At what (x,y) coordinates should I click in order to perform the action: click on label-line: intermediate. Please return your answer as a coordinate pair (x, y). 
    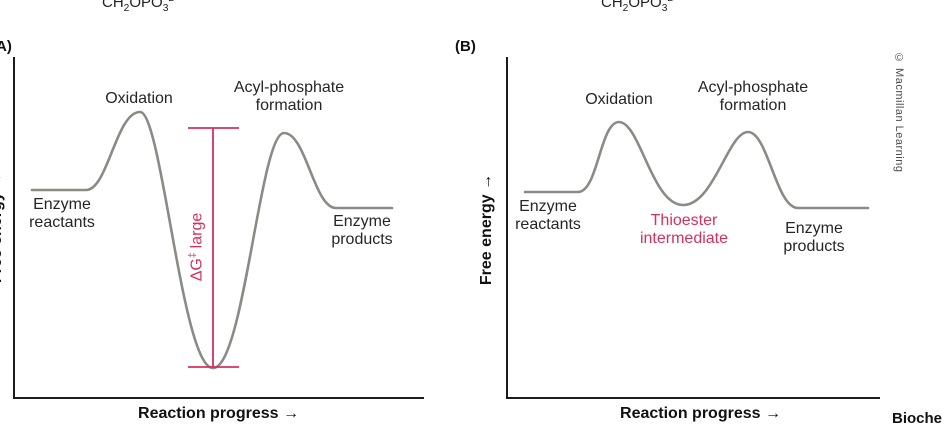
    Looking at the image, I should click on (684, 238).